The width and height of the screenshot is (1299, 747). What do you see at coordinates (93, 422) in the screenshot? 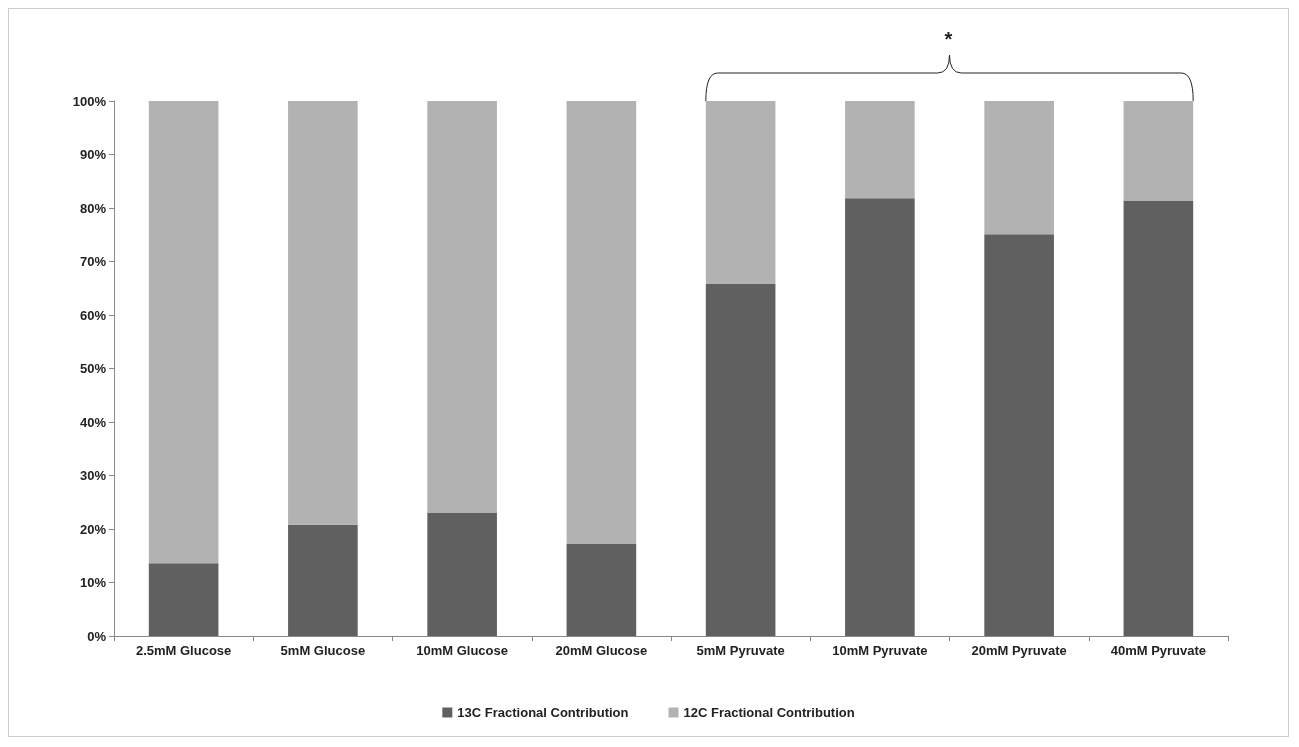
I see `y-tick-label: 40%` at bounding box center [93, 422].